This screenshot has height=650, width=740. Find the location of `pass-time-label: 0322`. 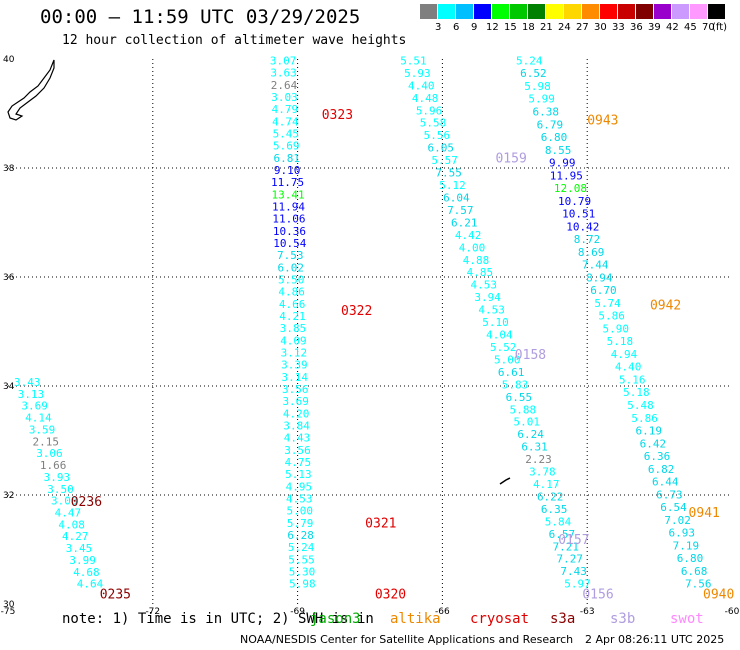

pass-time-label: 0322 is located at coordinates (356, 311).